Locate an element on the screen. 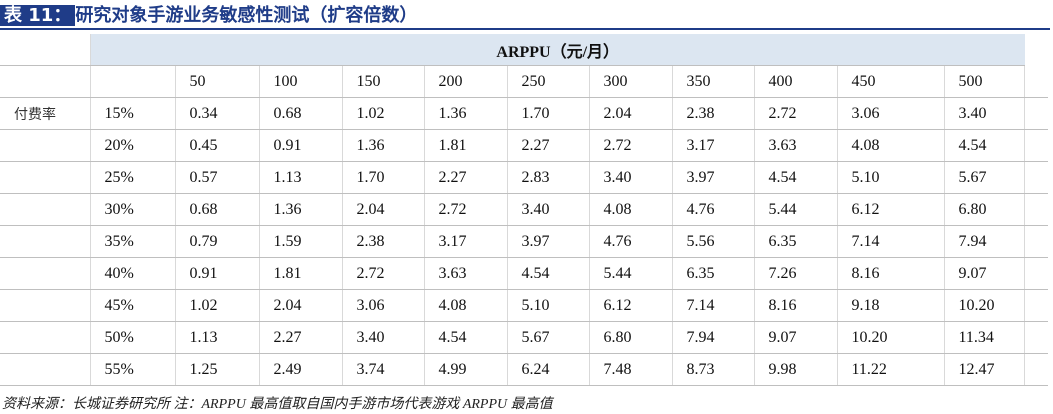  value-cell: 3.97 is located at coordinates (713, 177).